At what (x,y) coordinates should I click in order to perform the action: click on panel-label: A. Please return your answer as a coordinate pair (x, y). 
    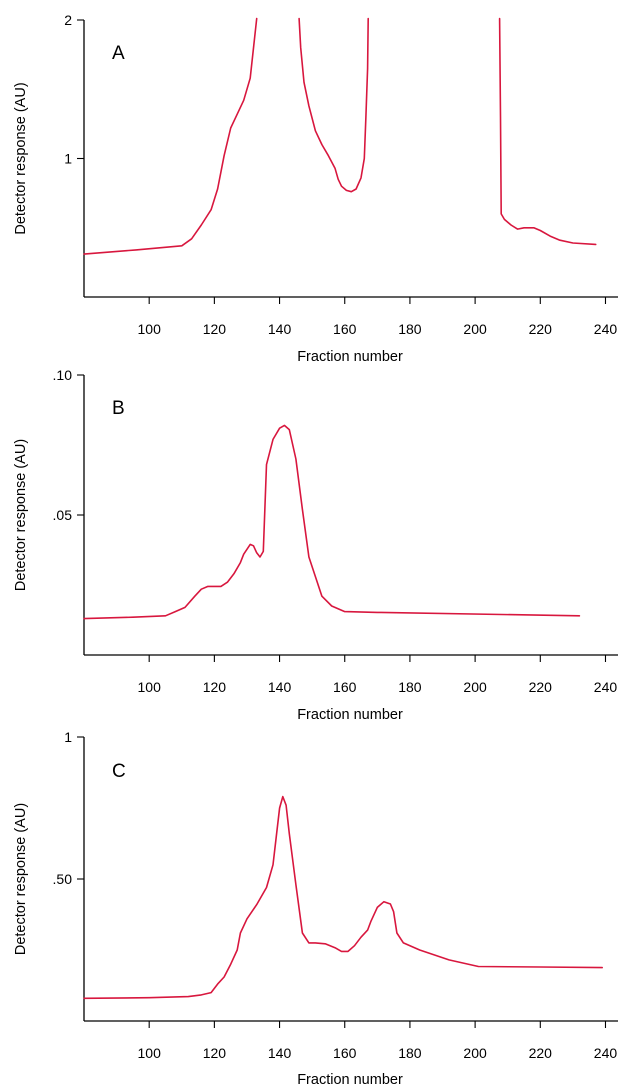
    Looking at the image, I should click on (118, 53).